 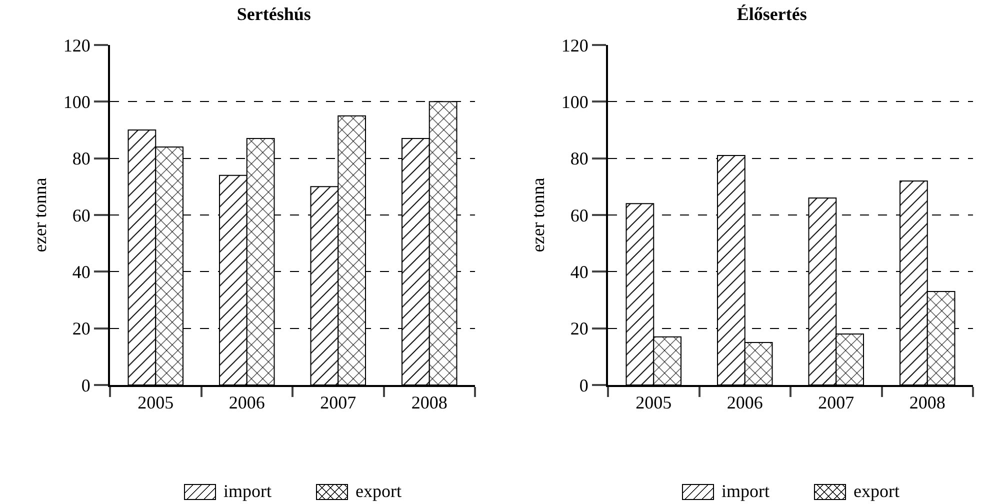 I want to click on chart-title: Sertéshús, so click(x=273, y=14).